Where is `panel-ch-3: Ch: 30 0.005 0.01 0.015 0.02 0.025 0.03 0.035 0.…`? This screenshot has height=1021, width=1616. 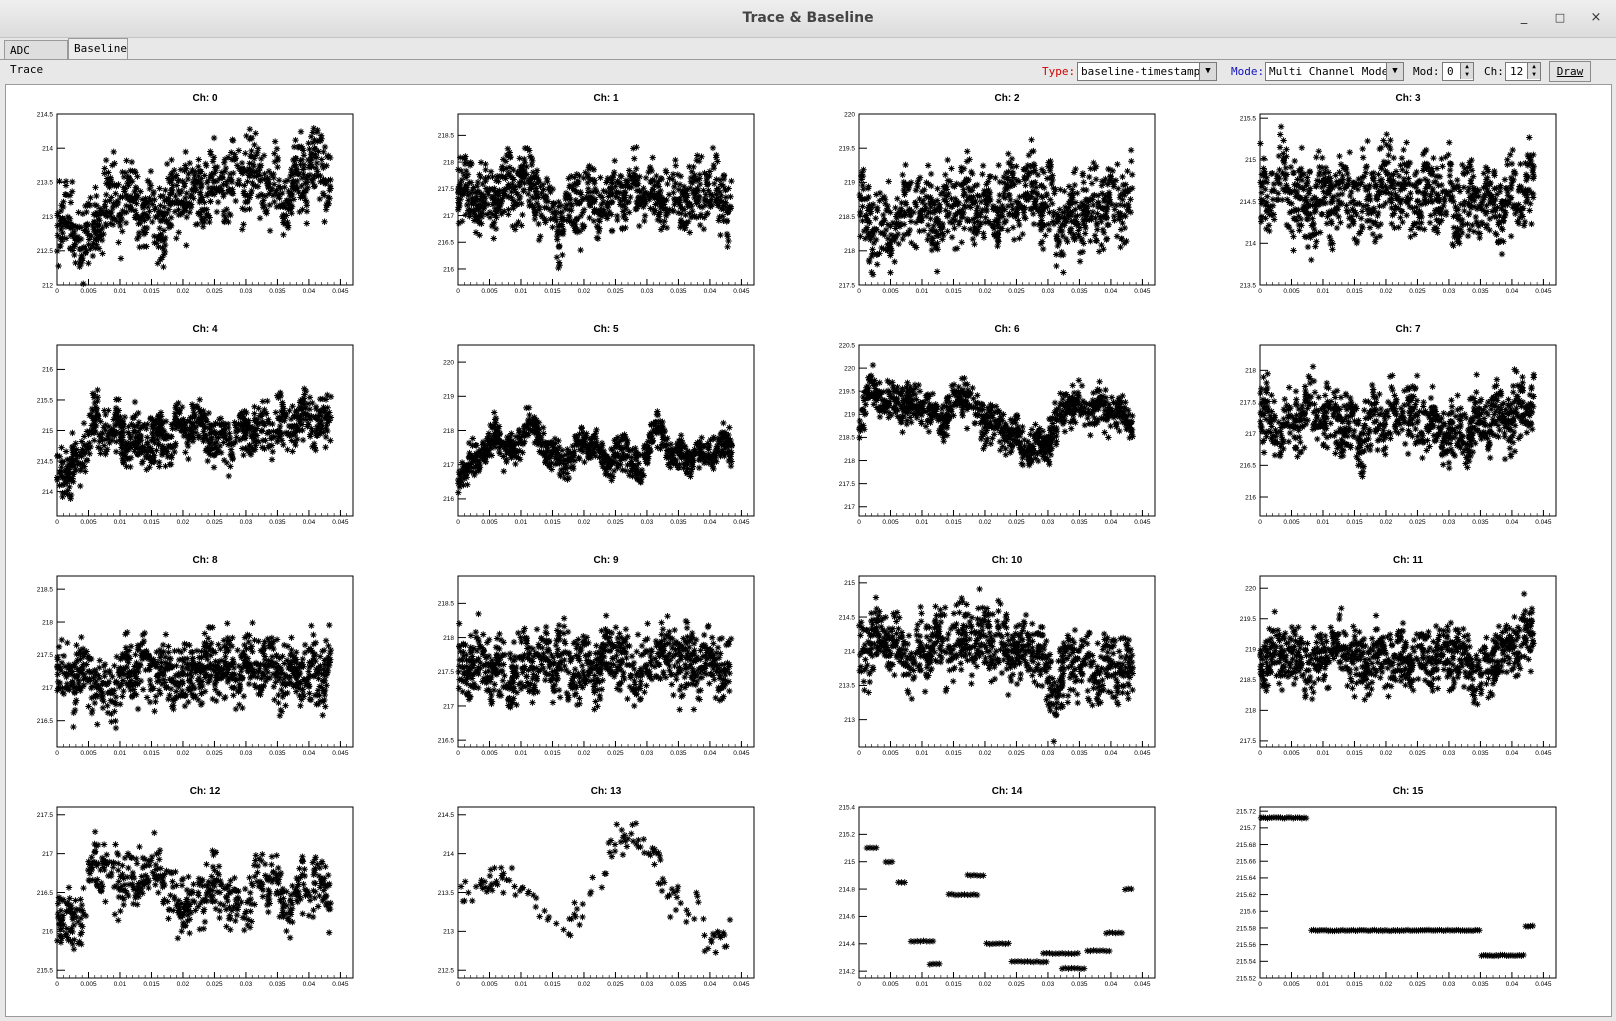 panel-ch-3: Ch: 30 0.005 0.01 0.015 0.02 0.025 0.03 0.035 0.… is located at coordinates (1398, 194).